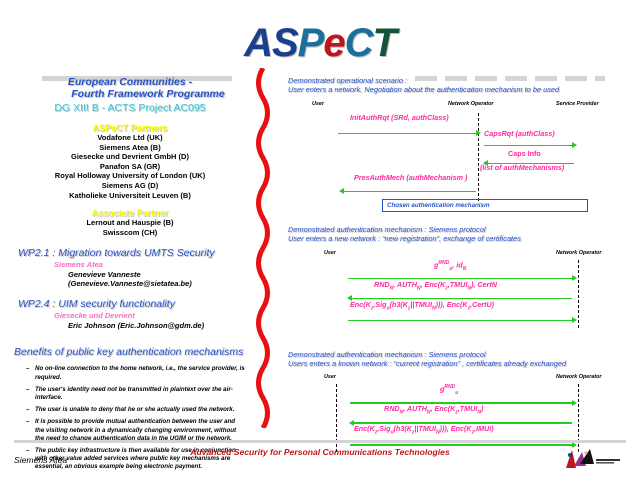 The image size is (640, 480). Describe the element at coordinates (137, 78) in the screenshot. I see `header-rule-left` at that location.